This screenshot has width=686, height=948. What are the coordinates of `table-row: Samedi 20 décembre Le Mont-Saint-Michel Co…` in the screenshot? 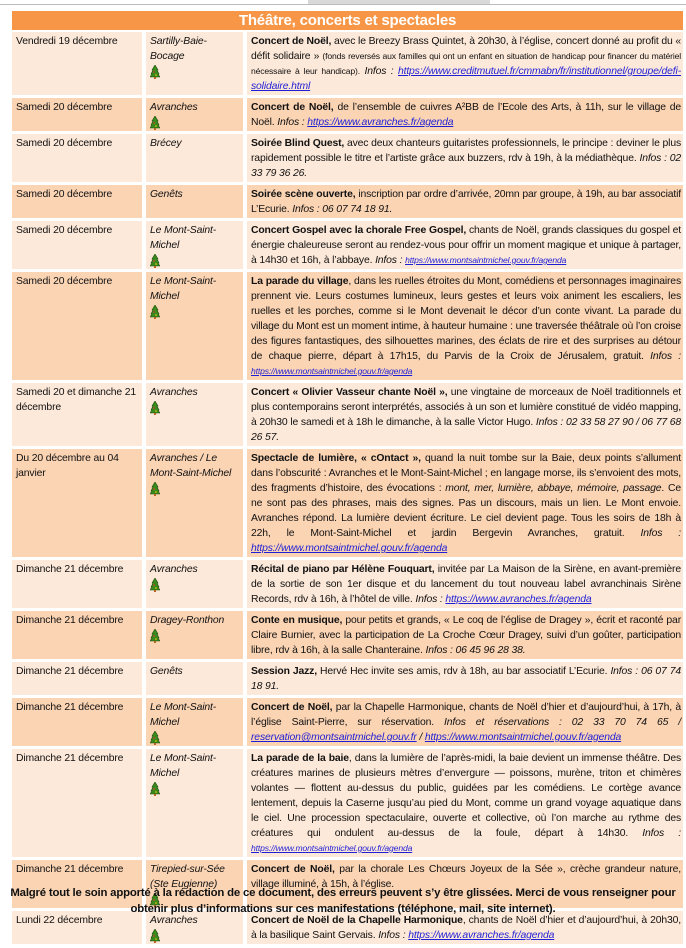 It's located at (347, 245).